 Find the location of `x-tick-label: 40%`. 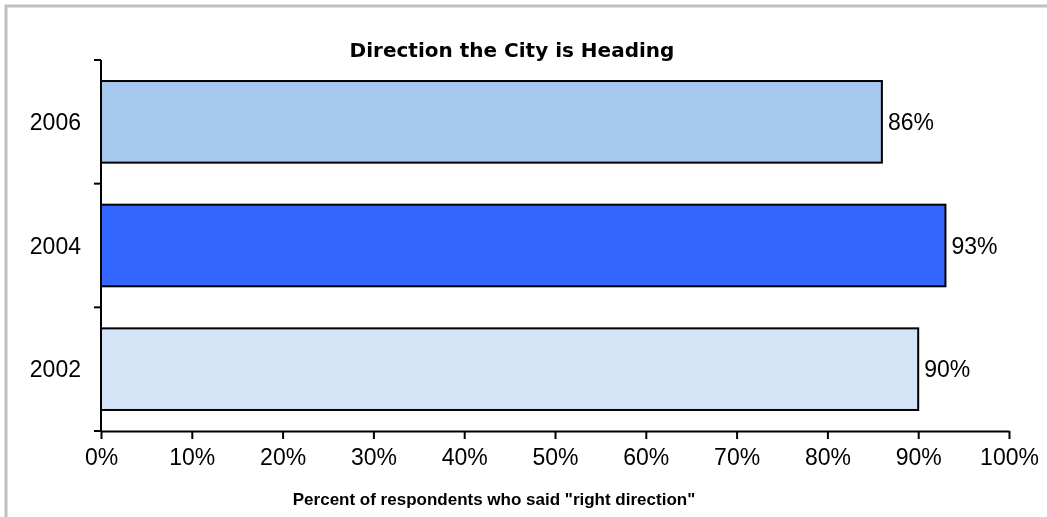

x-tick-label: 40% is located at coordinates (464, 457).